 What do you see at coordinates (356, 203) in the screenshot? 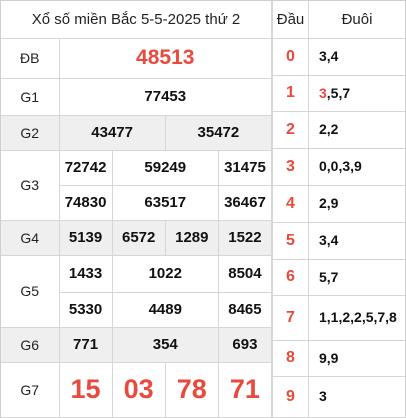
I see `loto-duoi: 2,9` at bounding box center [356, 203].